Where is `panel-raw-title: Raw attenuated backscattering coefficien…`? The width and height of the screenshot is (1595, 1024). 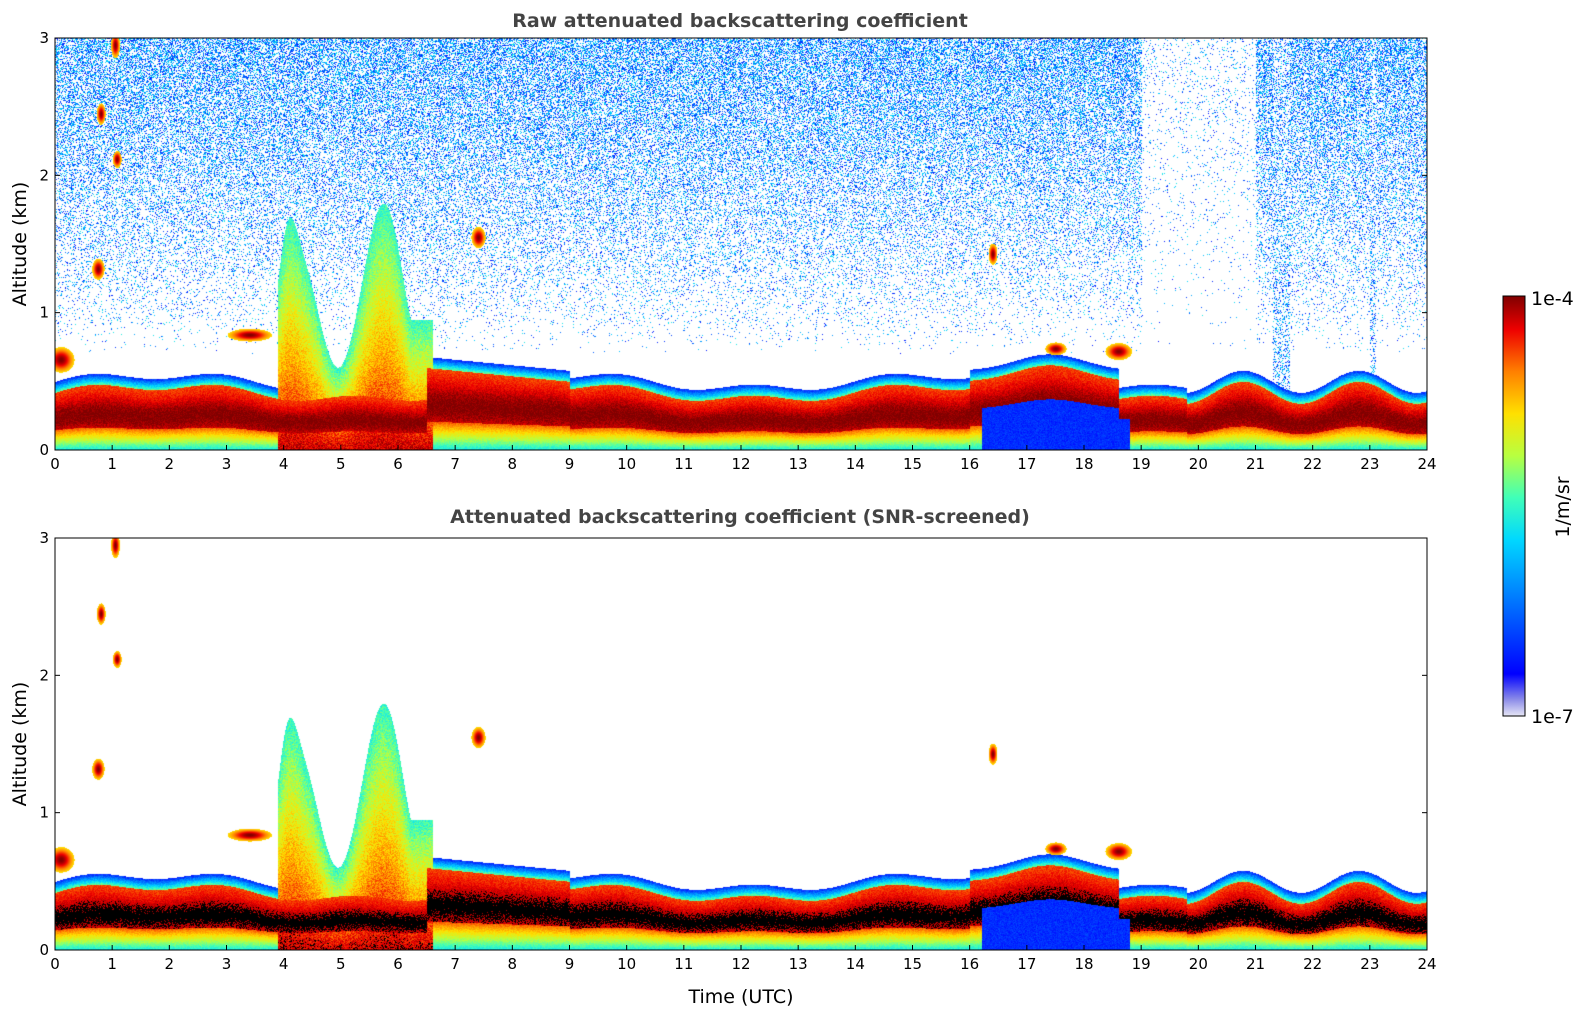
panel-raw-title: Raw attenuated backscattering coefficien… is located at coordinates (740, 21).